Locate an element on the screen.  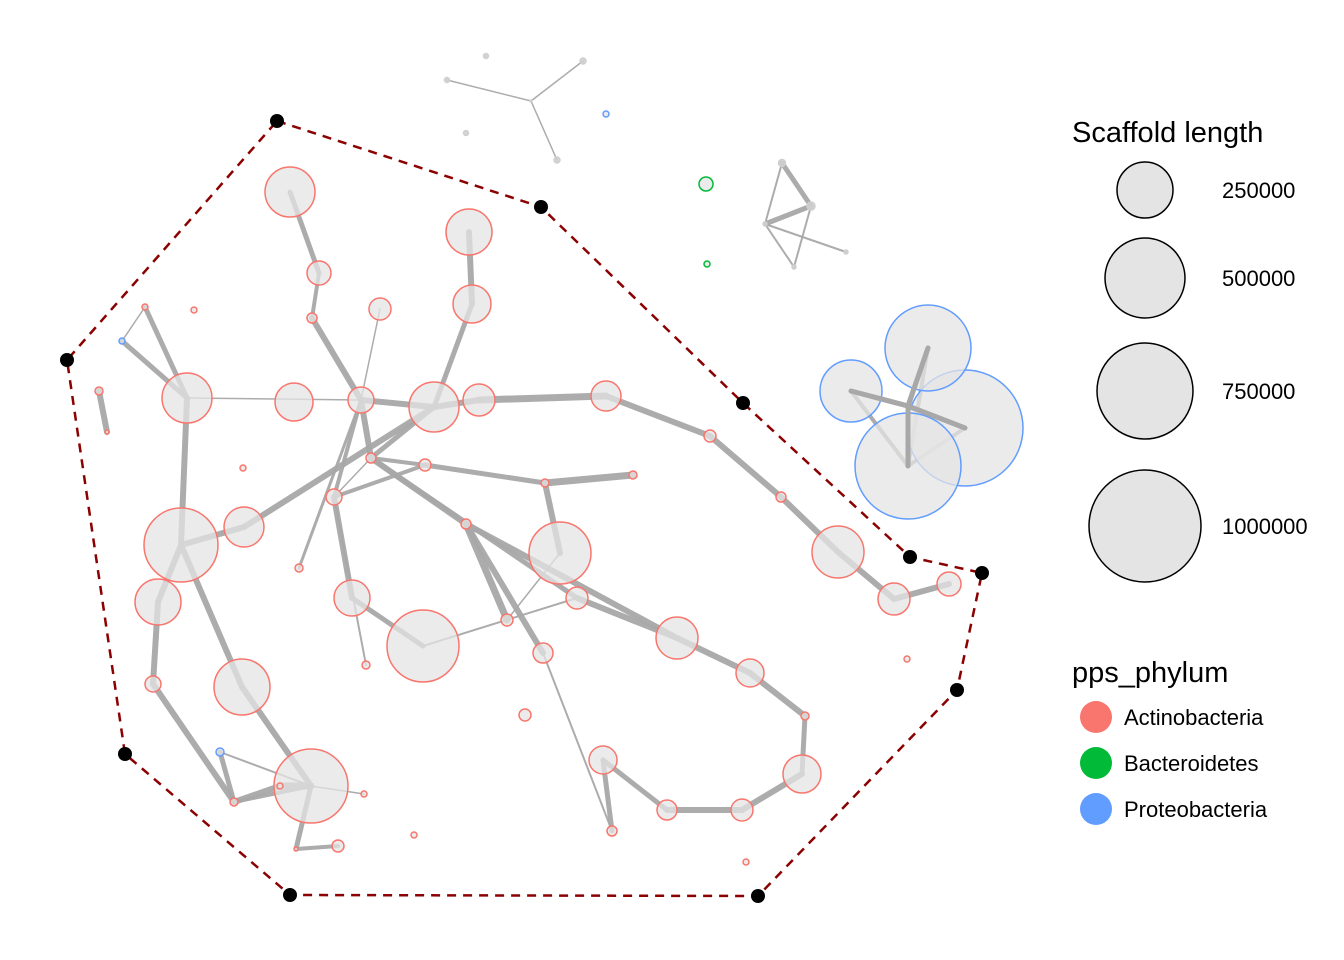
edge-g9-g10 is located at coordinates (805, 238).